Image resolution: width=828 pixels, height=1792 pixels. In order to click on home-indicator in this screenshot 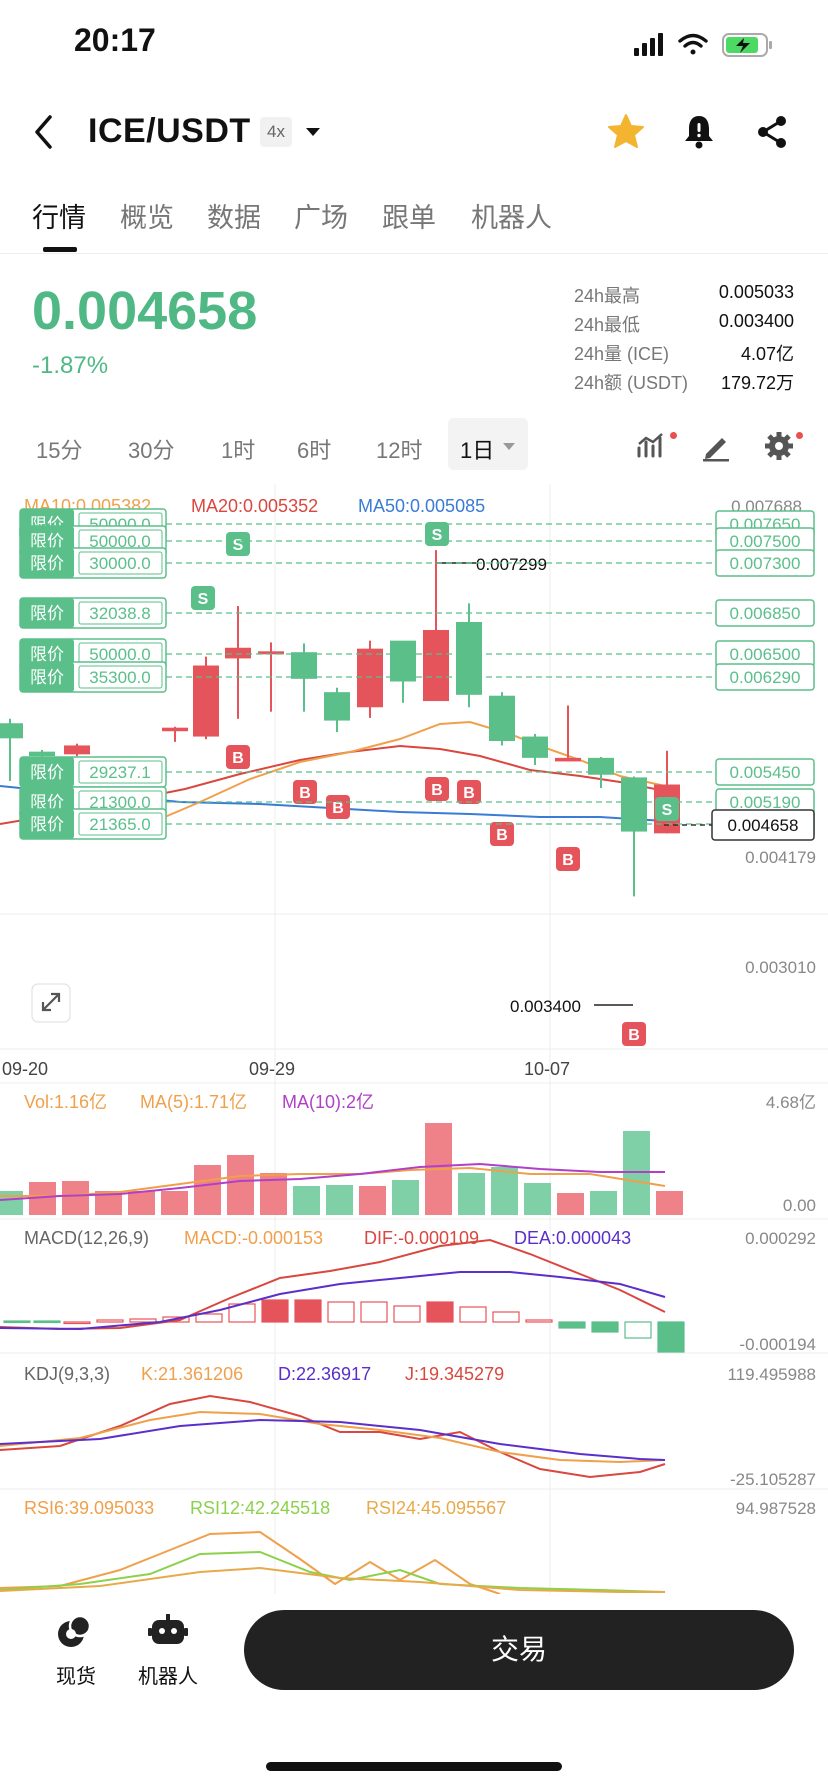, I will do `click(414, 1766)`.